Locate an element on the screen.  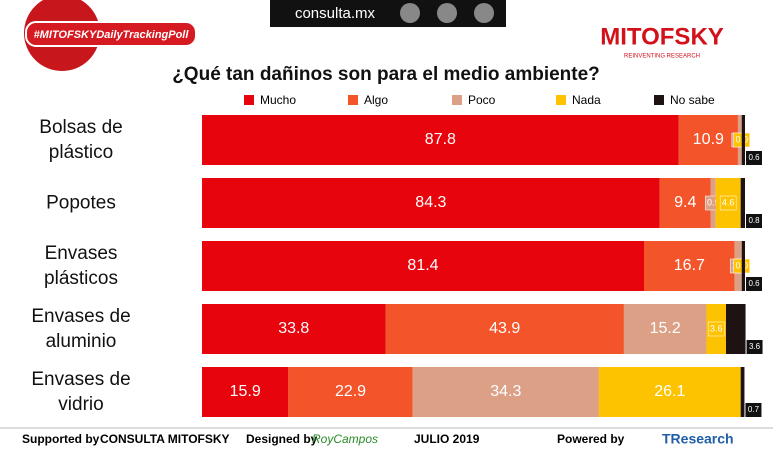
brand: MITOFSKY is located at coordinates (662, 36).